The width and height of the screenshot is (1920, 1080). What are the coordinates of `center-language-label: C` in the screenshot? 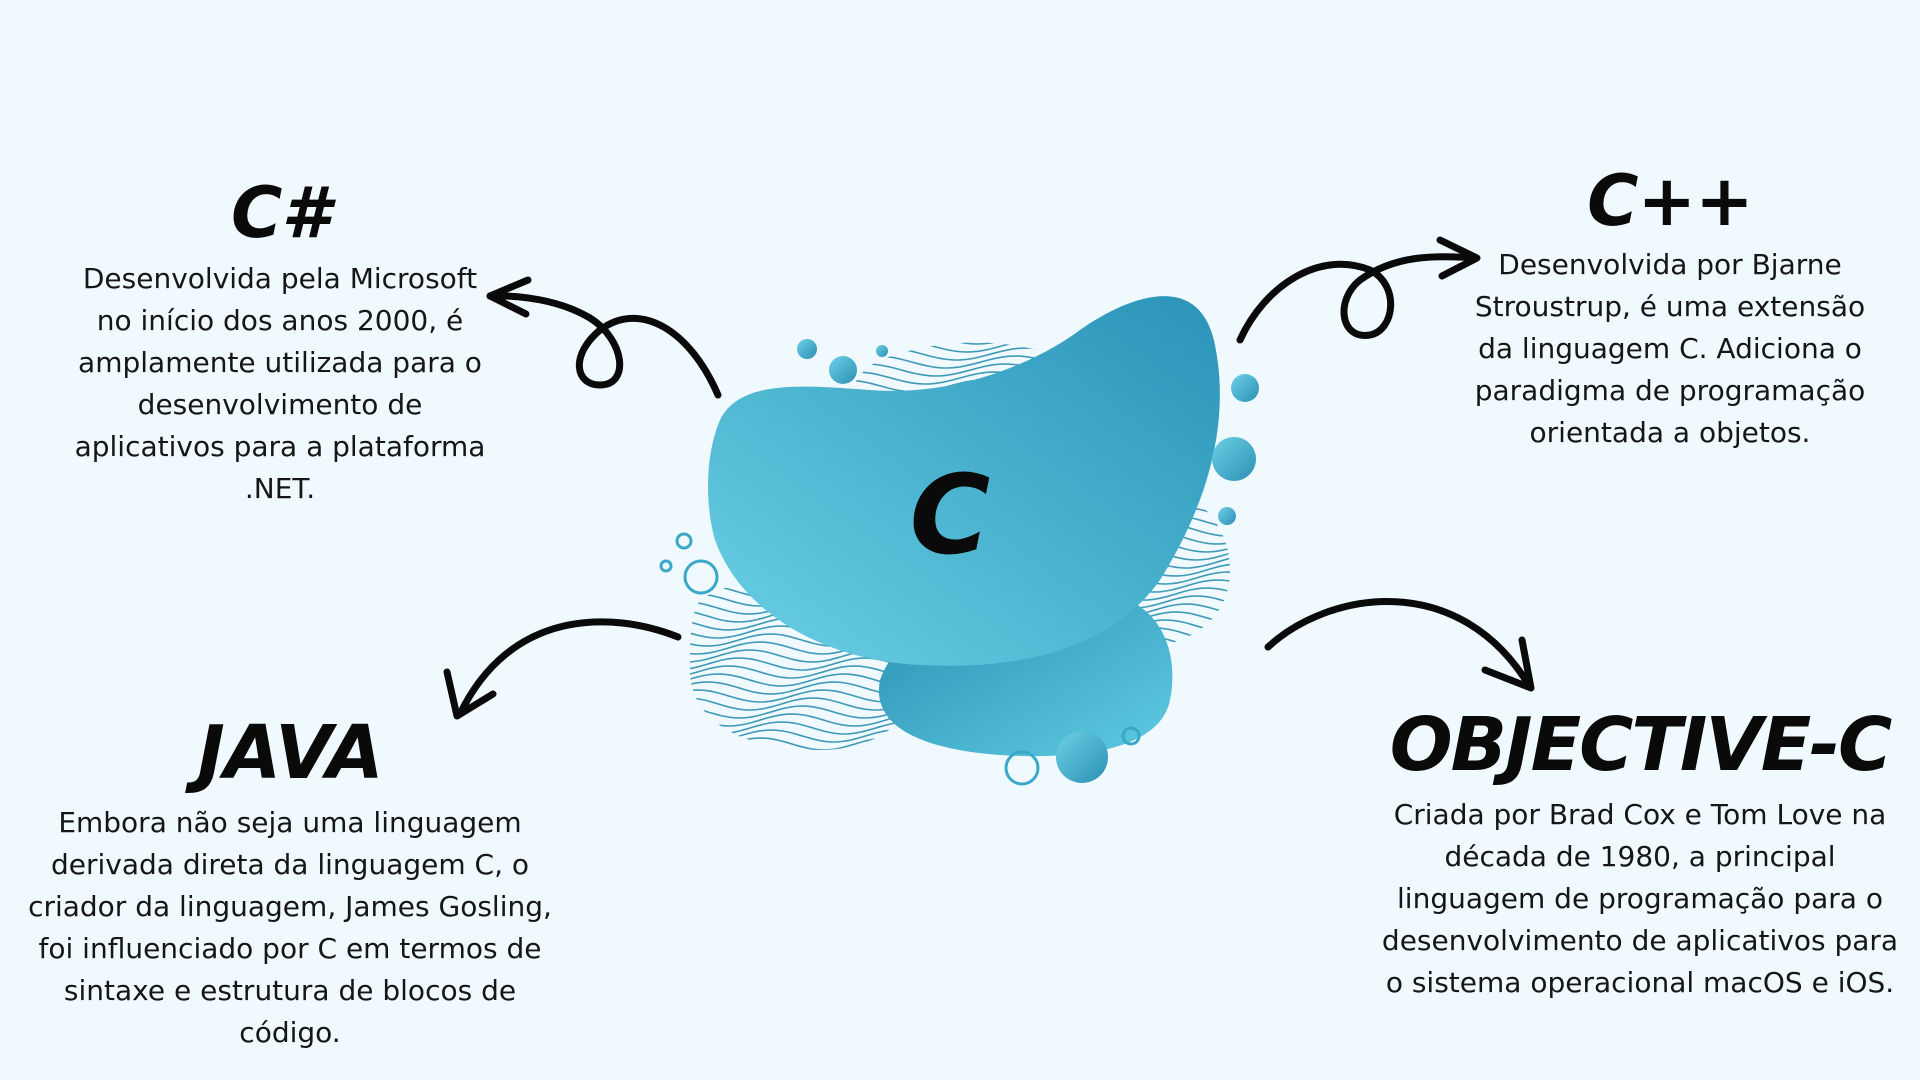 It's located at (950, 515).